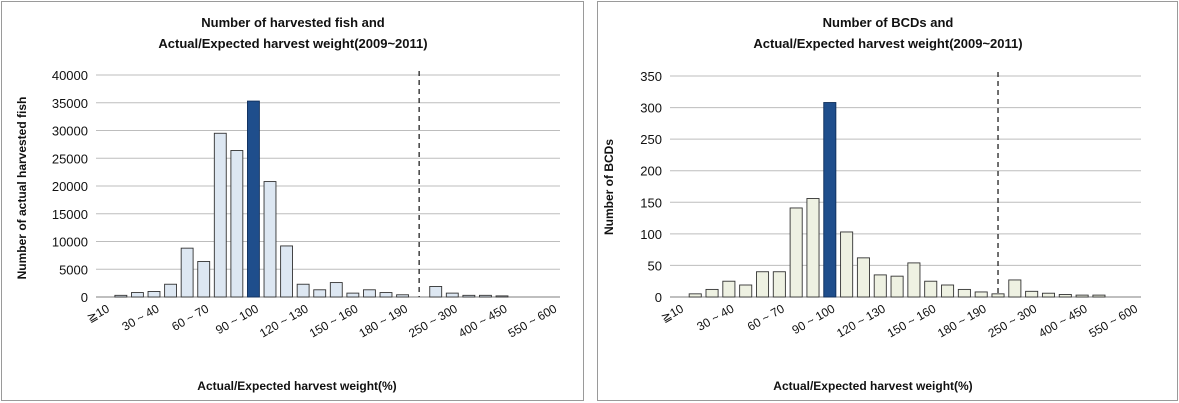 The image size is (1179, 403). I want to click on y-tick-label: 25000, so click(70, 158).